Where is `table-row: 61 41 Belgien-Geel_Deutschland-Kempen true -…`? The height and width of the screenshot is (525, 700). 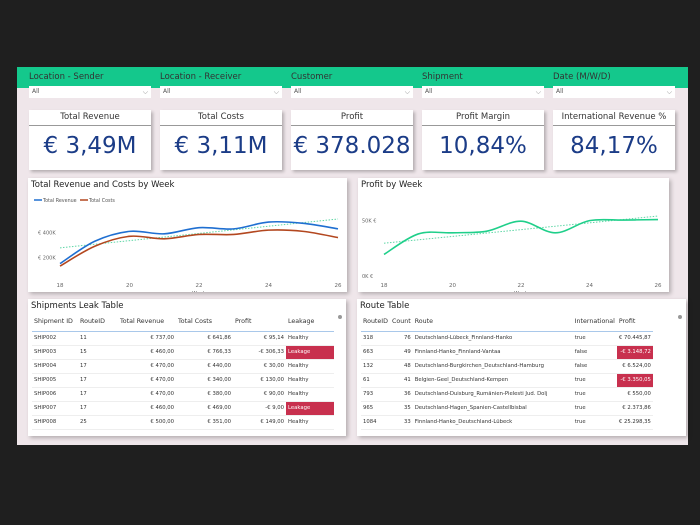
table-row: 61 41 Belgien-Geel_Deutschland-Kempen true -… is located at coordinates (507, 380).